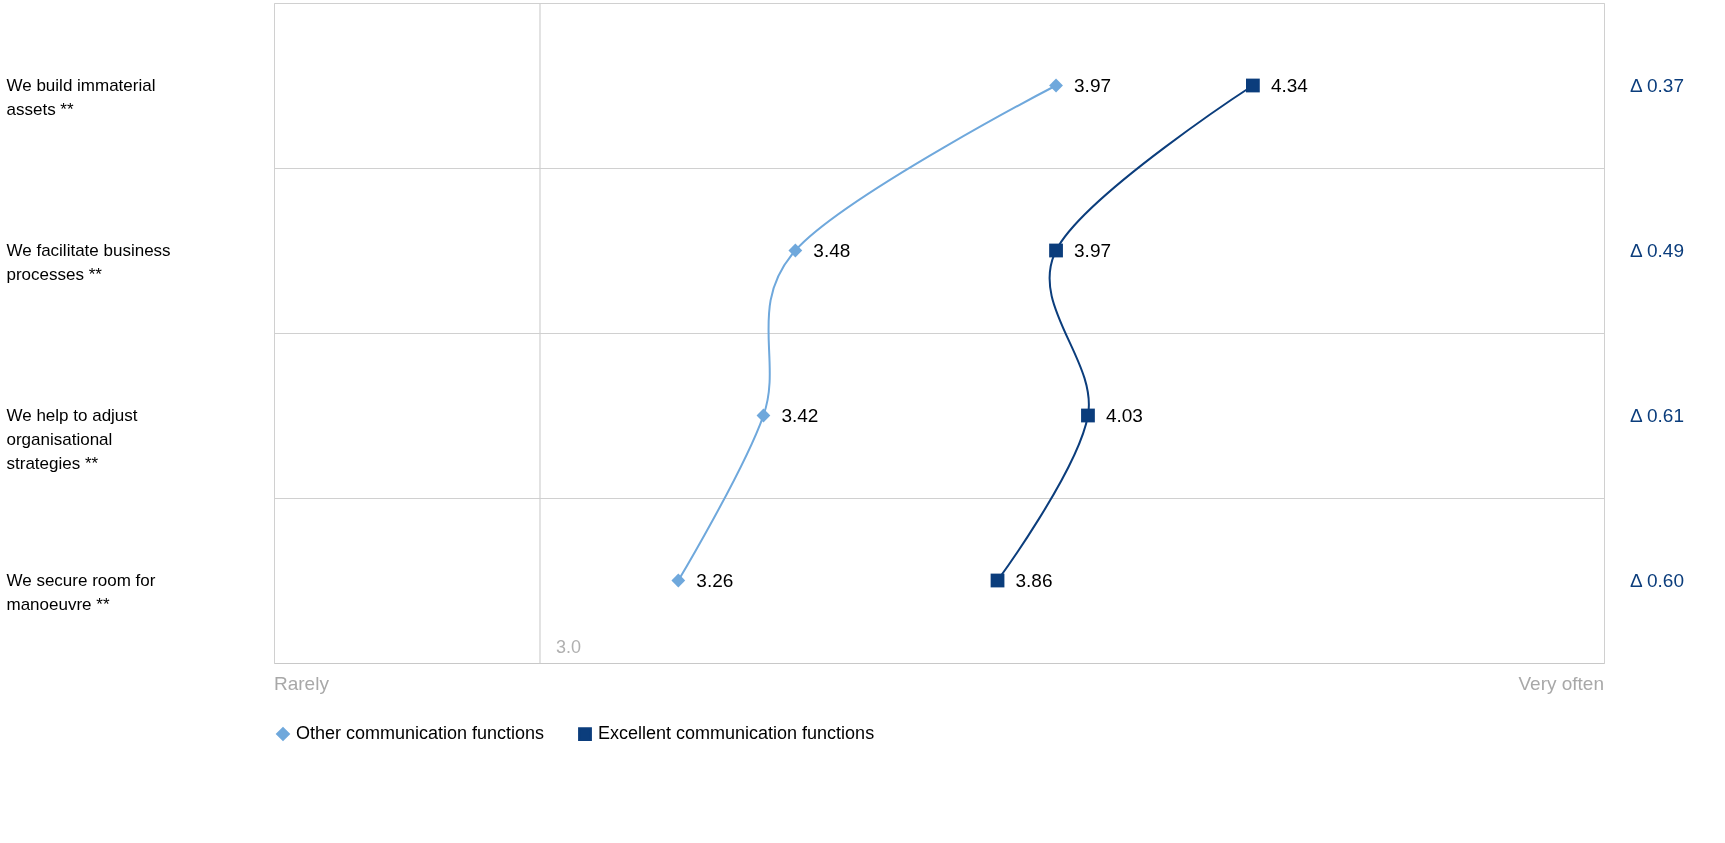 The image size is (1725, 843). Describe the element at coordinates (420, 733) in the screenshot. I see `legend-label: Other communication functions` at that location.